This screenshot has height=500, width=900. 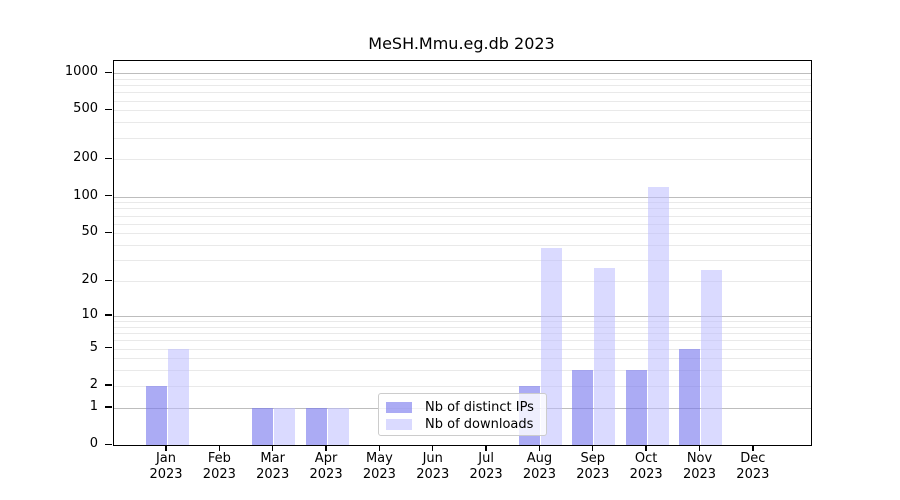 I want to click on x-axis-tick-label: Sep 2023, so click(x=593, y=466).